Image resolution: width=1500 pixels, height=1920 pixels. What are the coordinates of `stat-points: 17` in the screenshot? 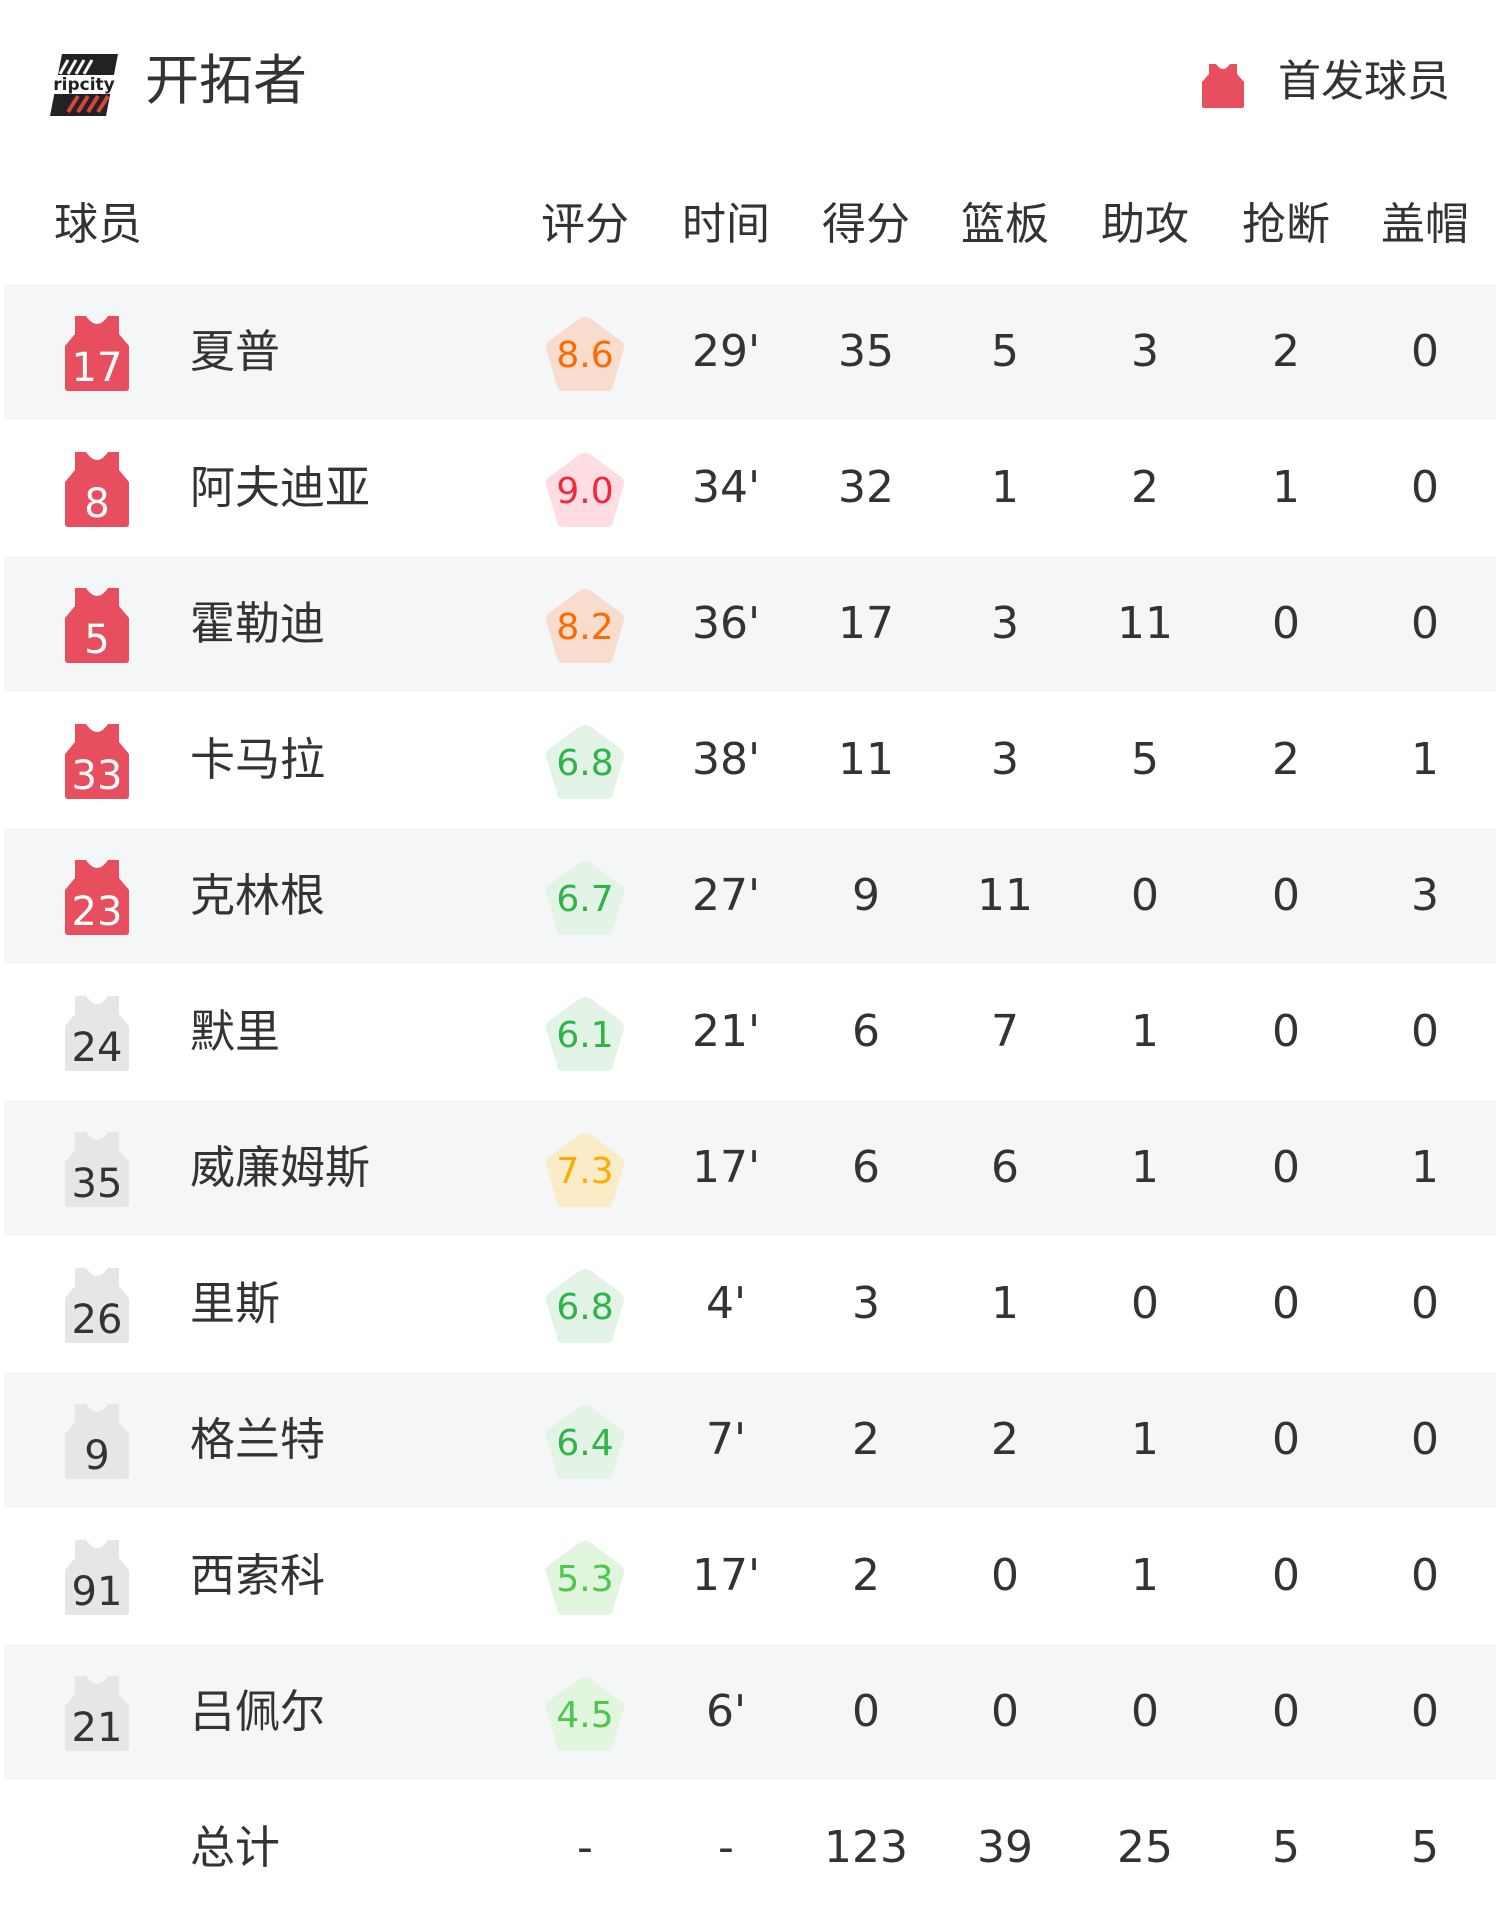 It's located at (866, 623).